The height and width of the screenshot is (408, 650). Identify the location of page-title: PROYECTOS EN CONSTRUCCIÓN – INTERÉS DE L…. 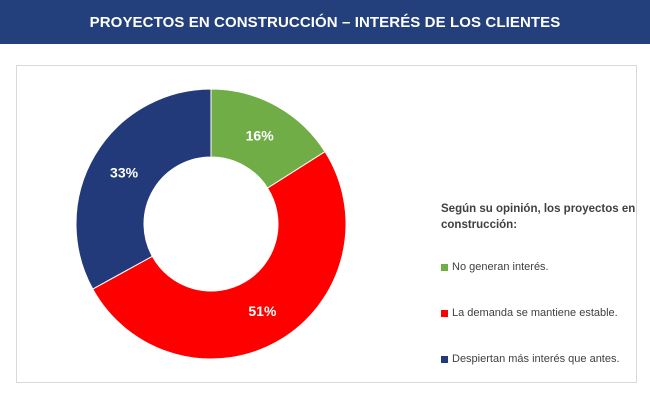
(325, 22).